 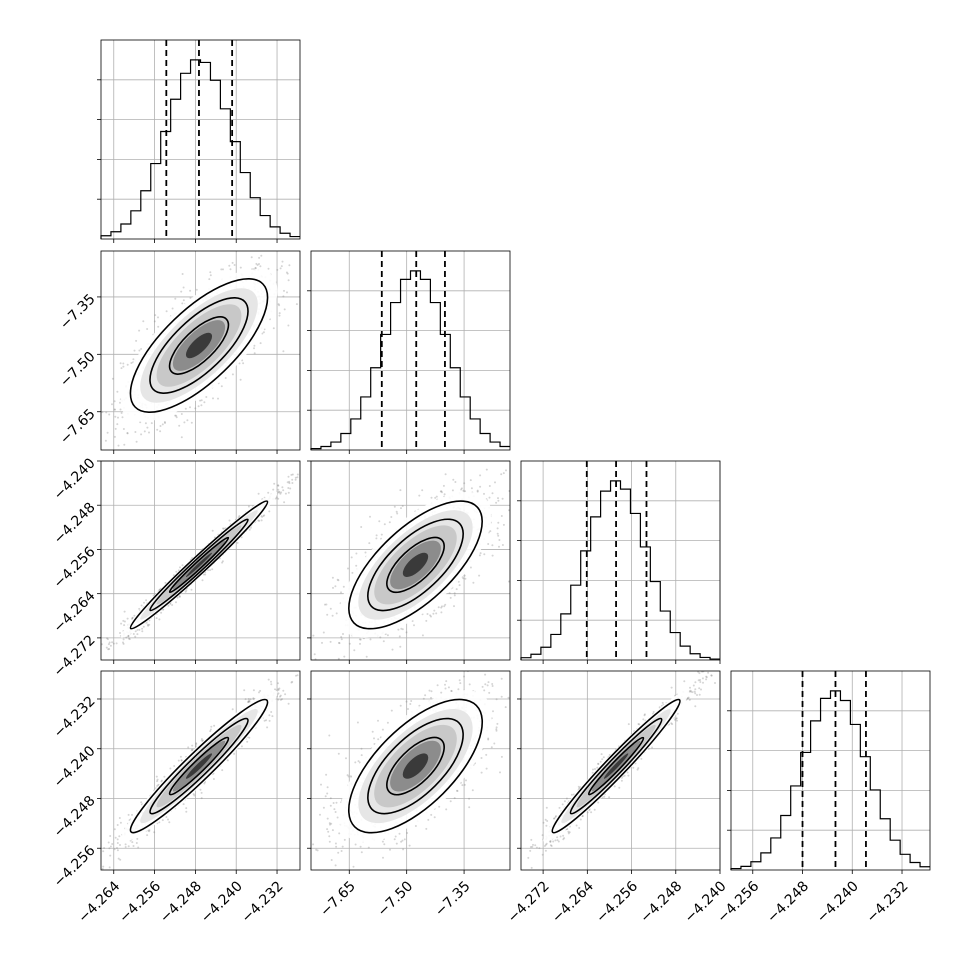 What do you see at coordinates (620, 570) in the screenshot?
I see `histogram` at bounding box center [620, 570].